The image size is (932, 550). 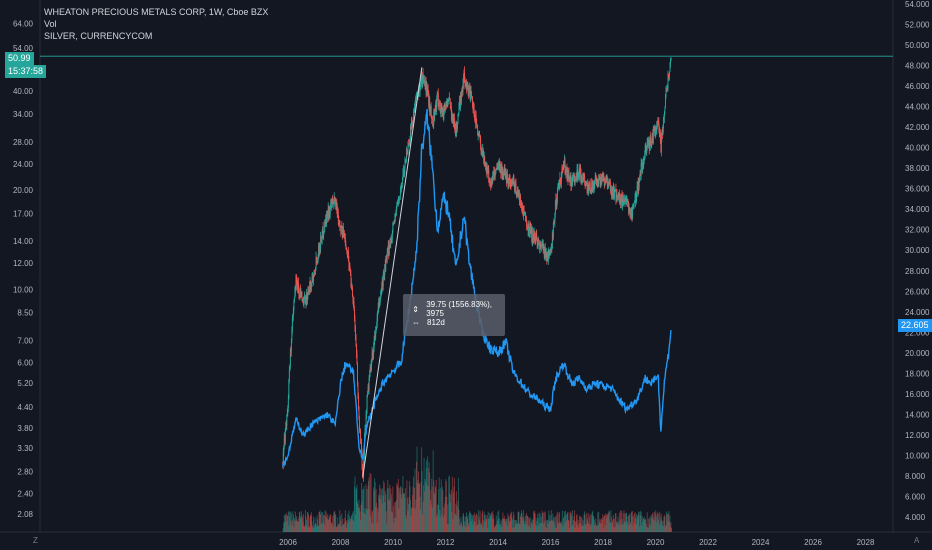 I want to click on measure-duration: 812d, so click(x=436, y=322).